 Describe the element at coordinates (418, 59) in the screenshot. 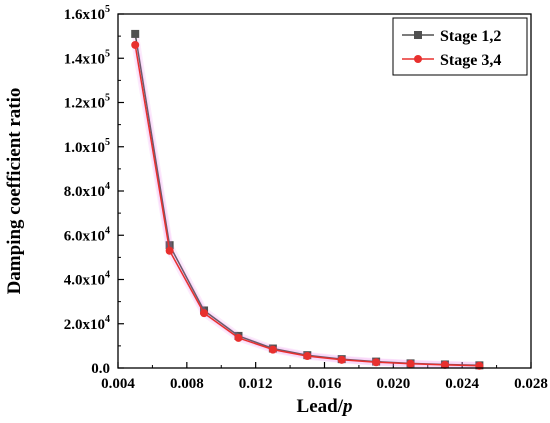

I see `legend-marker-circle` at that location.